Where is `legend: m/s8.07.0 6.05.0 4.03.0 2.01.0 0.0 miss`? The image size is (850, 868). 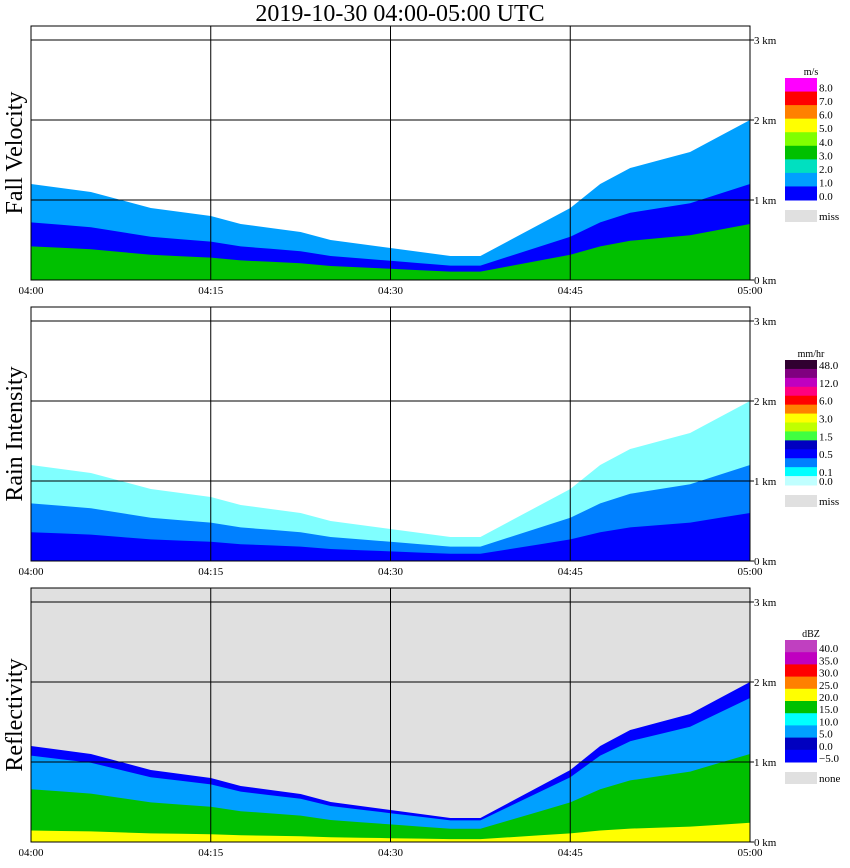 legend: m/s8.07.0 6.05.0 4.03.0 2.01.0 0.0 miss is located at coordinates (812, 145).